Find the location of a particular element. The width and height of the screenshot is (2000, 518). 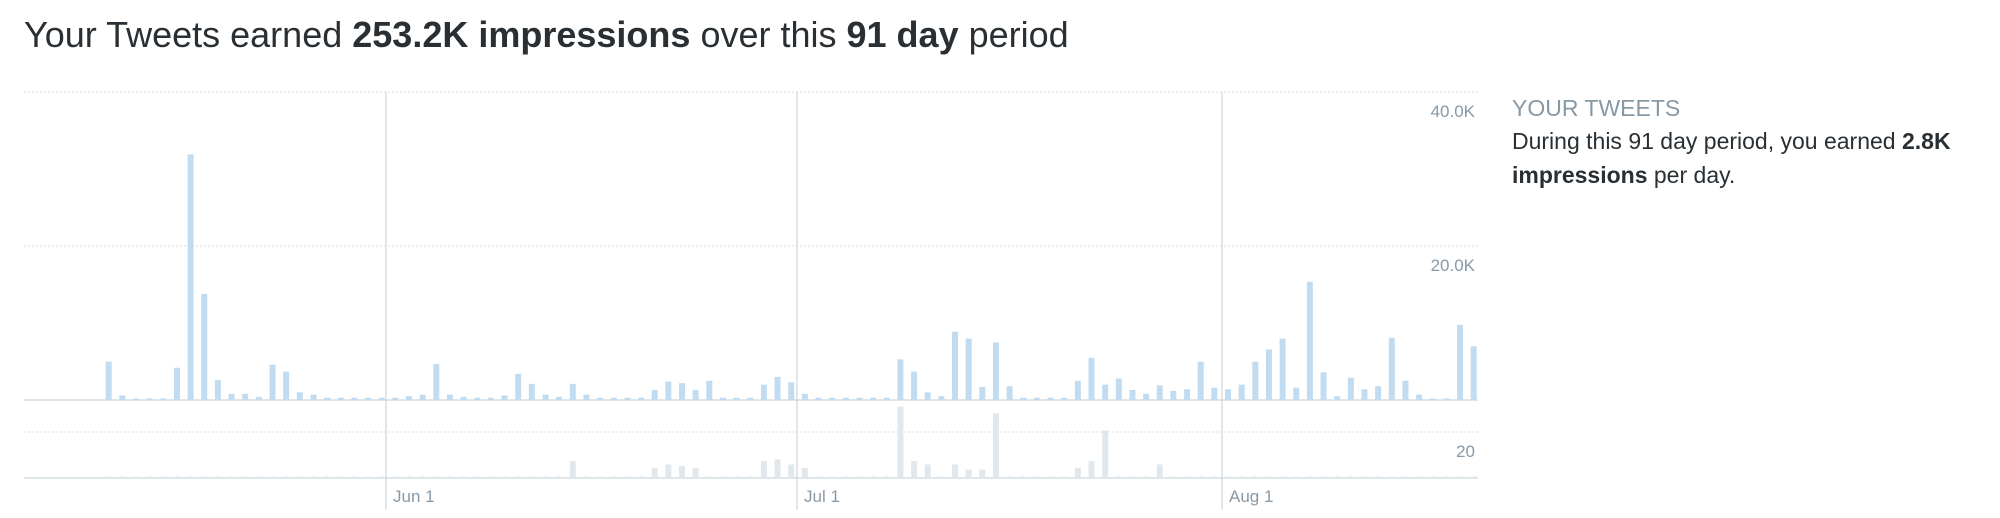

headline-impressions: 253.2K impressions is located at coordinates (521, 34).